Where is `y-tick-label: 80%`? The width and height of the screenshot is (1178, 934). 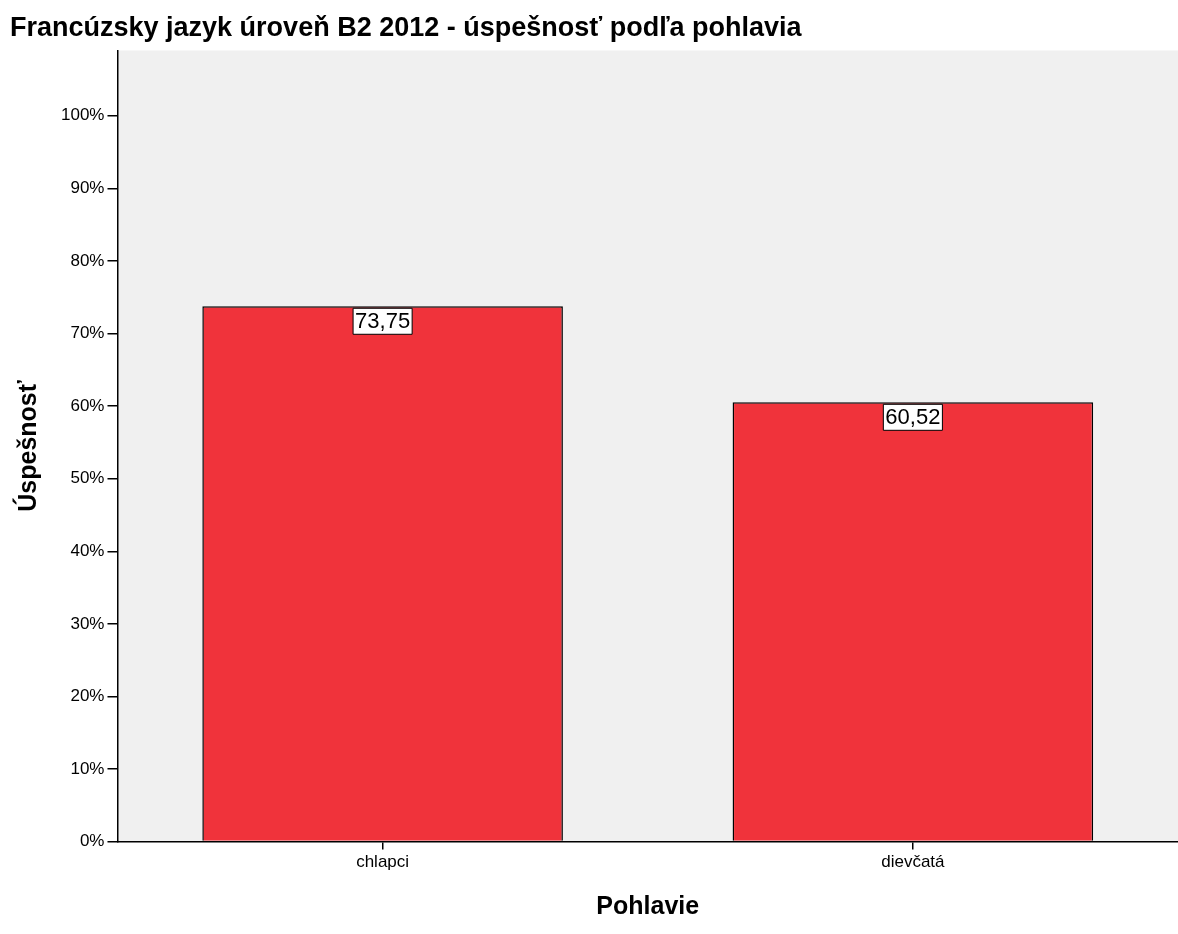
y-tick-label: 80% is located at coordinates (87, 260).